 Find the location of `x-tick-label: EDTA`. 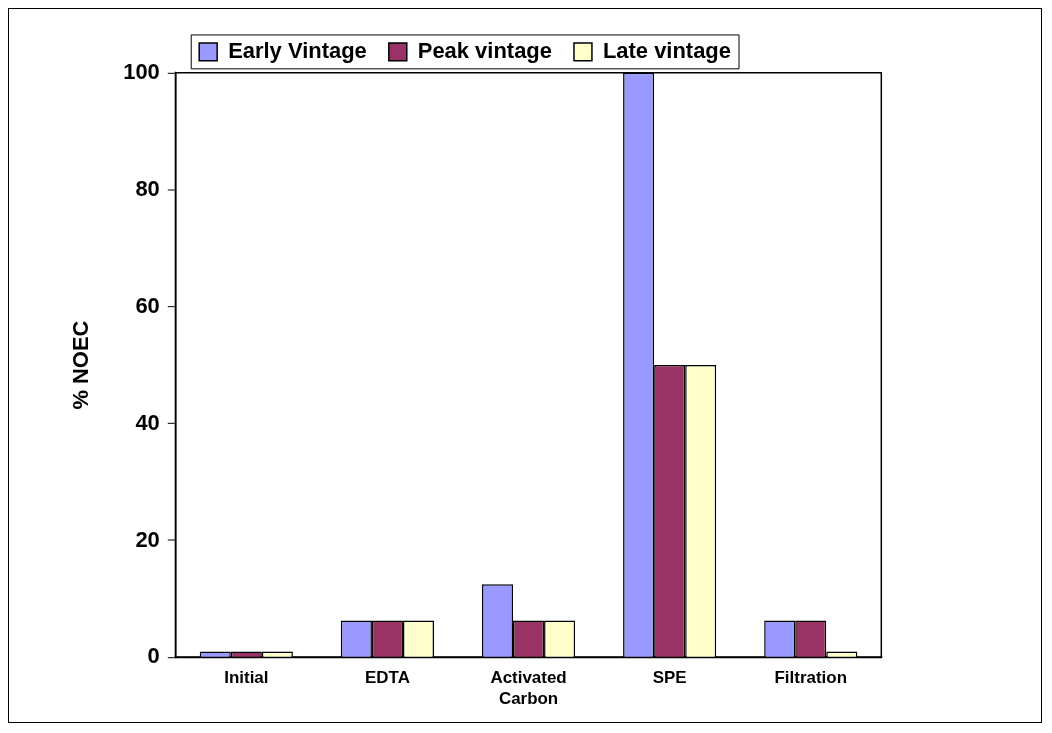

x-tick-label: EDTA is located at coordinates (387, 678).